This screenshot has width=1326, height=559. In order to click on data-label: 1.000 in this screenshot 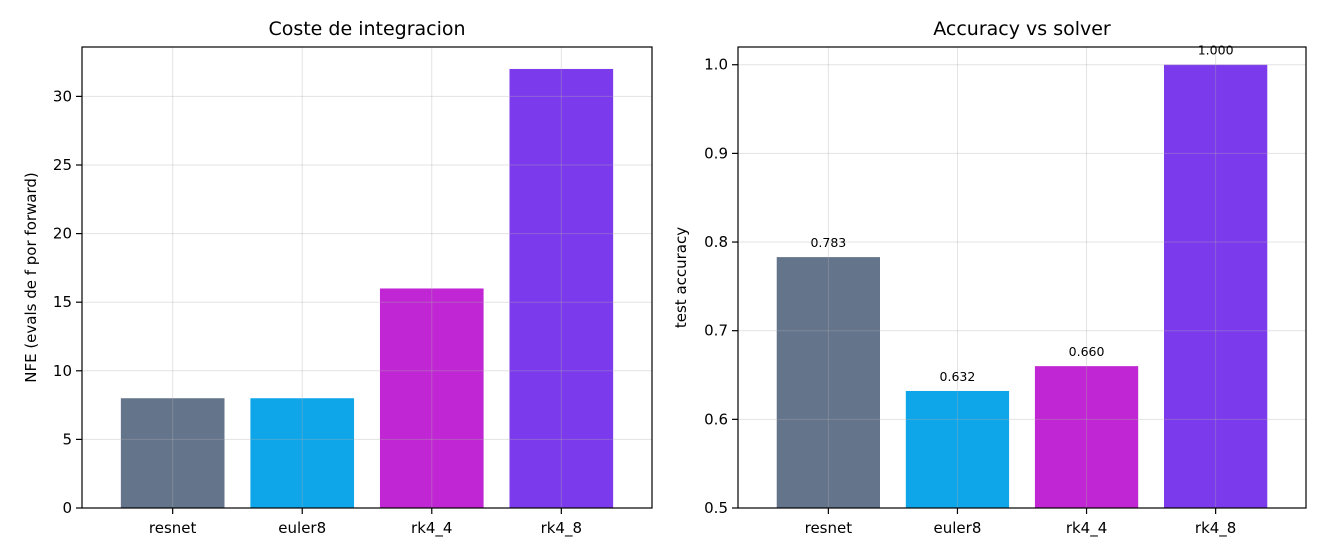, I will do `click(1216, 50)`.